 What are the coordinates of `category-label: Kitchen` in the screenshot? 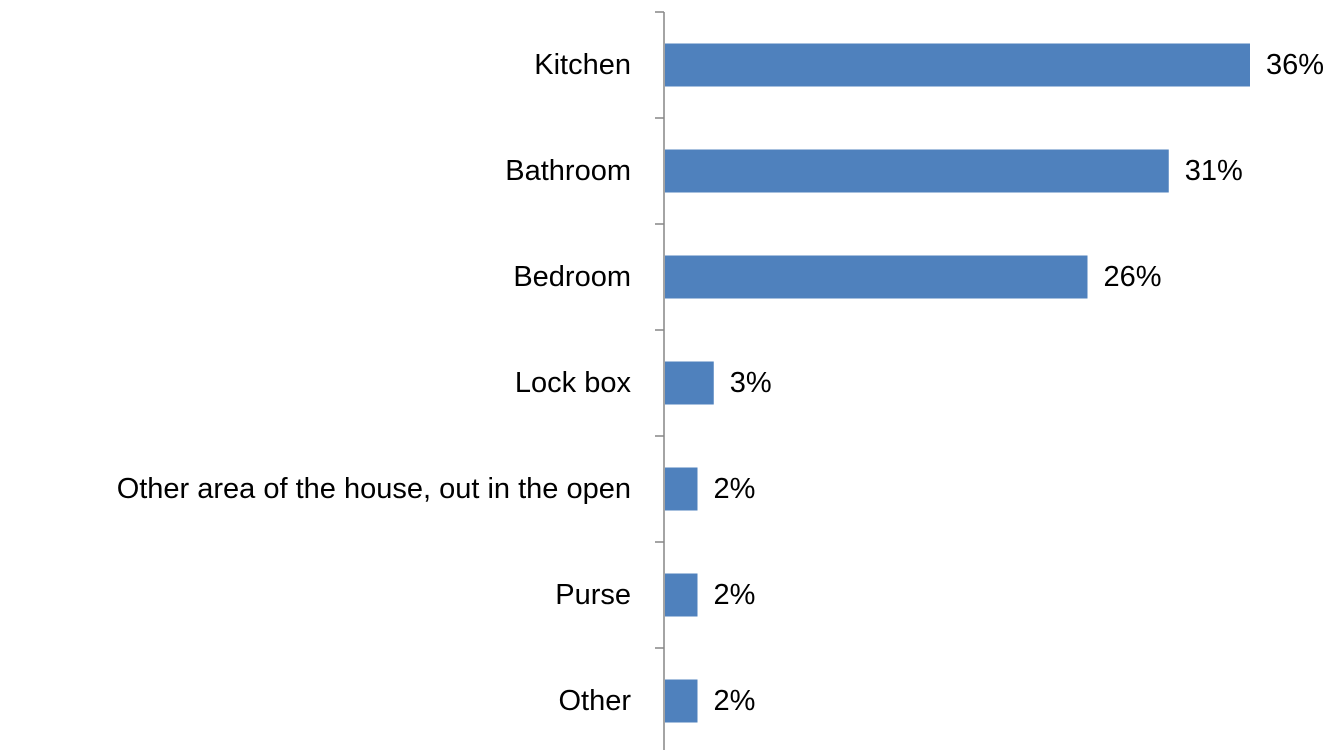 It's located at (582, 65).